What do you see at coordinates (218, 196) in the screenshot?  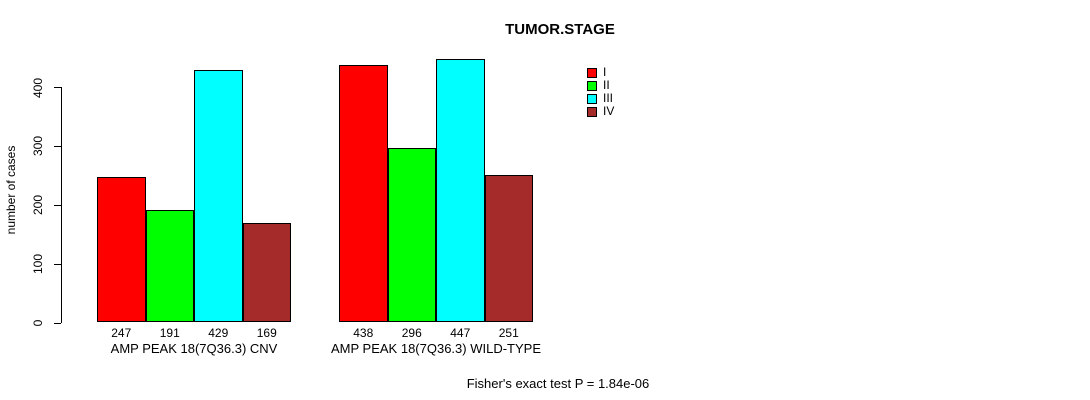 I see `bar-group1-stage-III` at bounding box center [218, 196].